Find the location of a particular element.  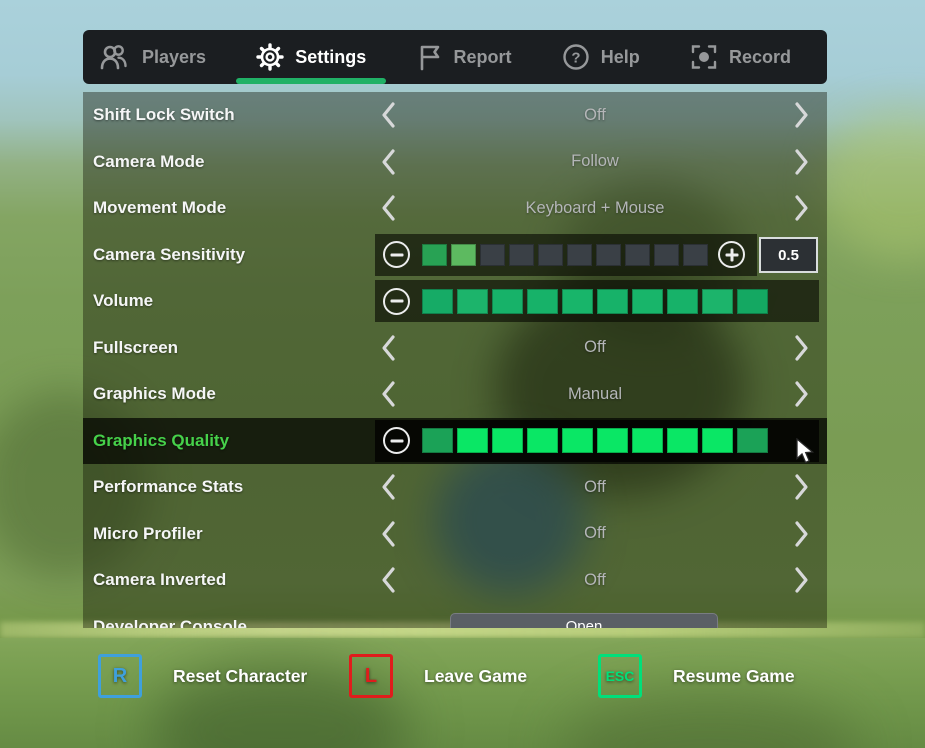

background-grass is located at coordinates (462, 693).